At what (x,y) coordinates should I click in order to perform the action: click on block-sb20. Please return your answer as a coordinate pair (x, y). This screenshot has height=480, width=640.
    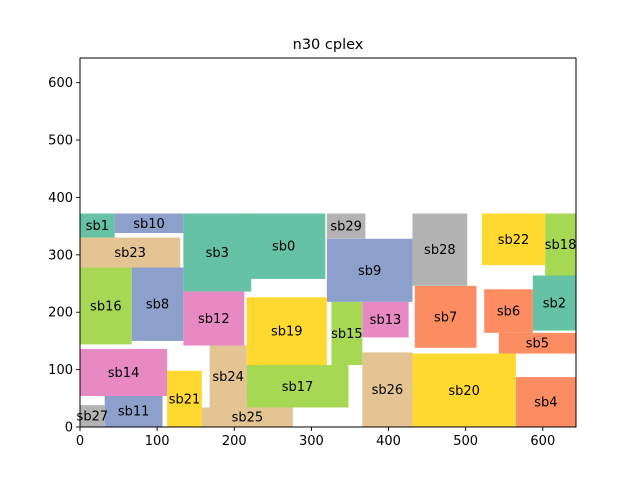
    Looking at the image, I should click on (464, 390).